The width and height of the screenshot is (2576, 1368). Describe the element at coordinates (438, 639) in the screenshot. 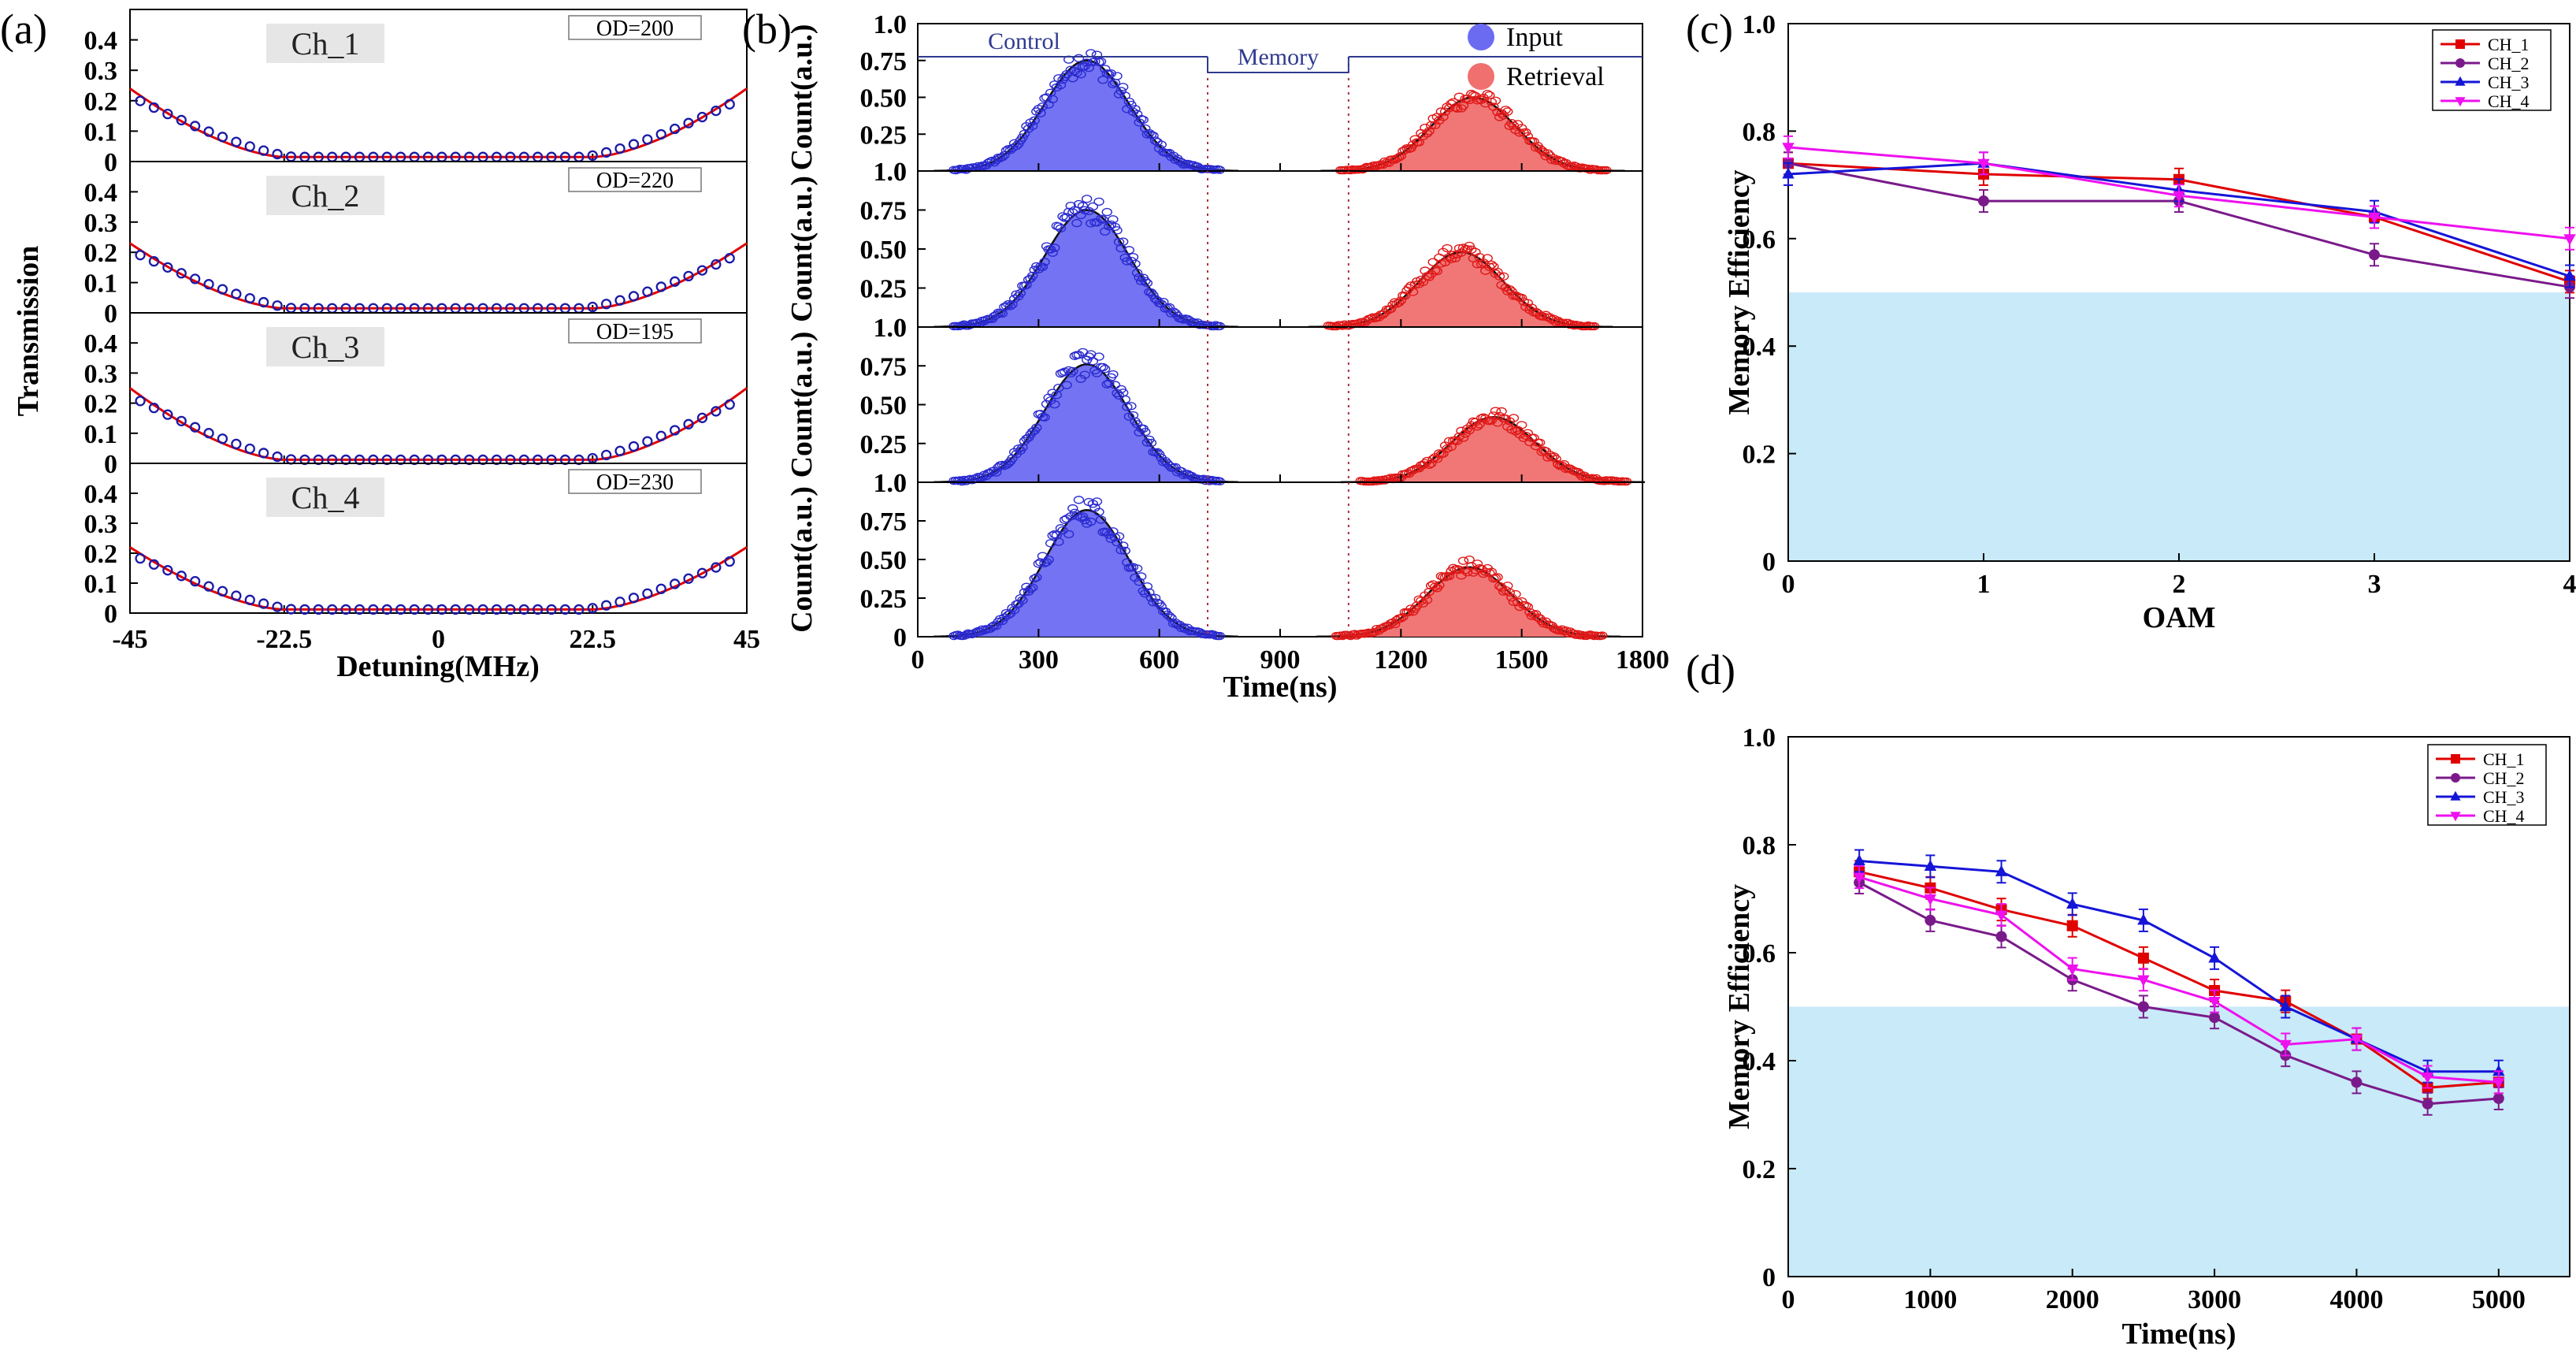

I see `panel-a-xtick-label: 0` at that location.